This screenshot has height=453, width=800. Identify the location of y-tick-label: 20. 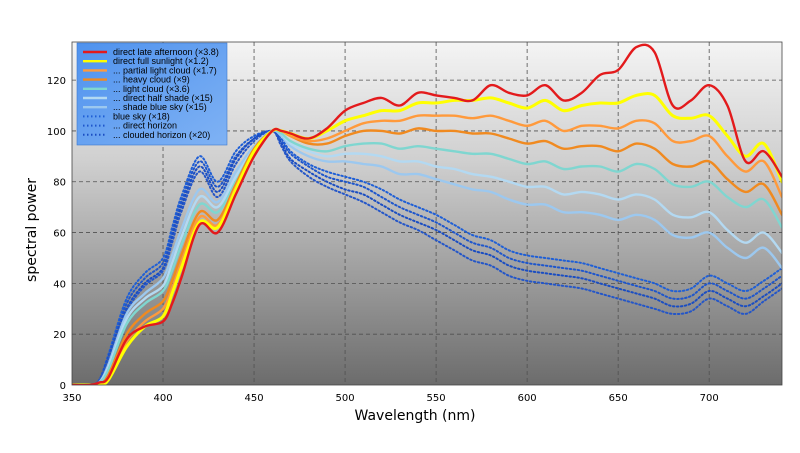
(59, 335).